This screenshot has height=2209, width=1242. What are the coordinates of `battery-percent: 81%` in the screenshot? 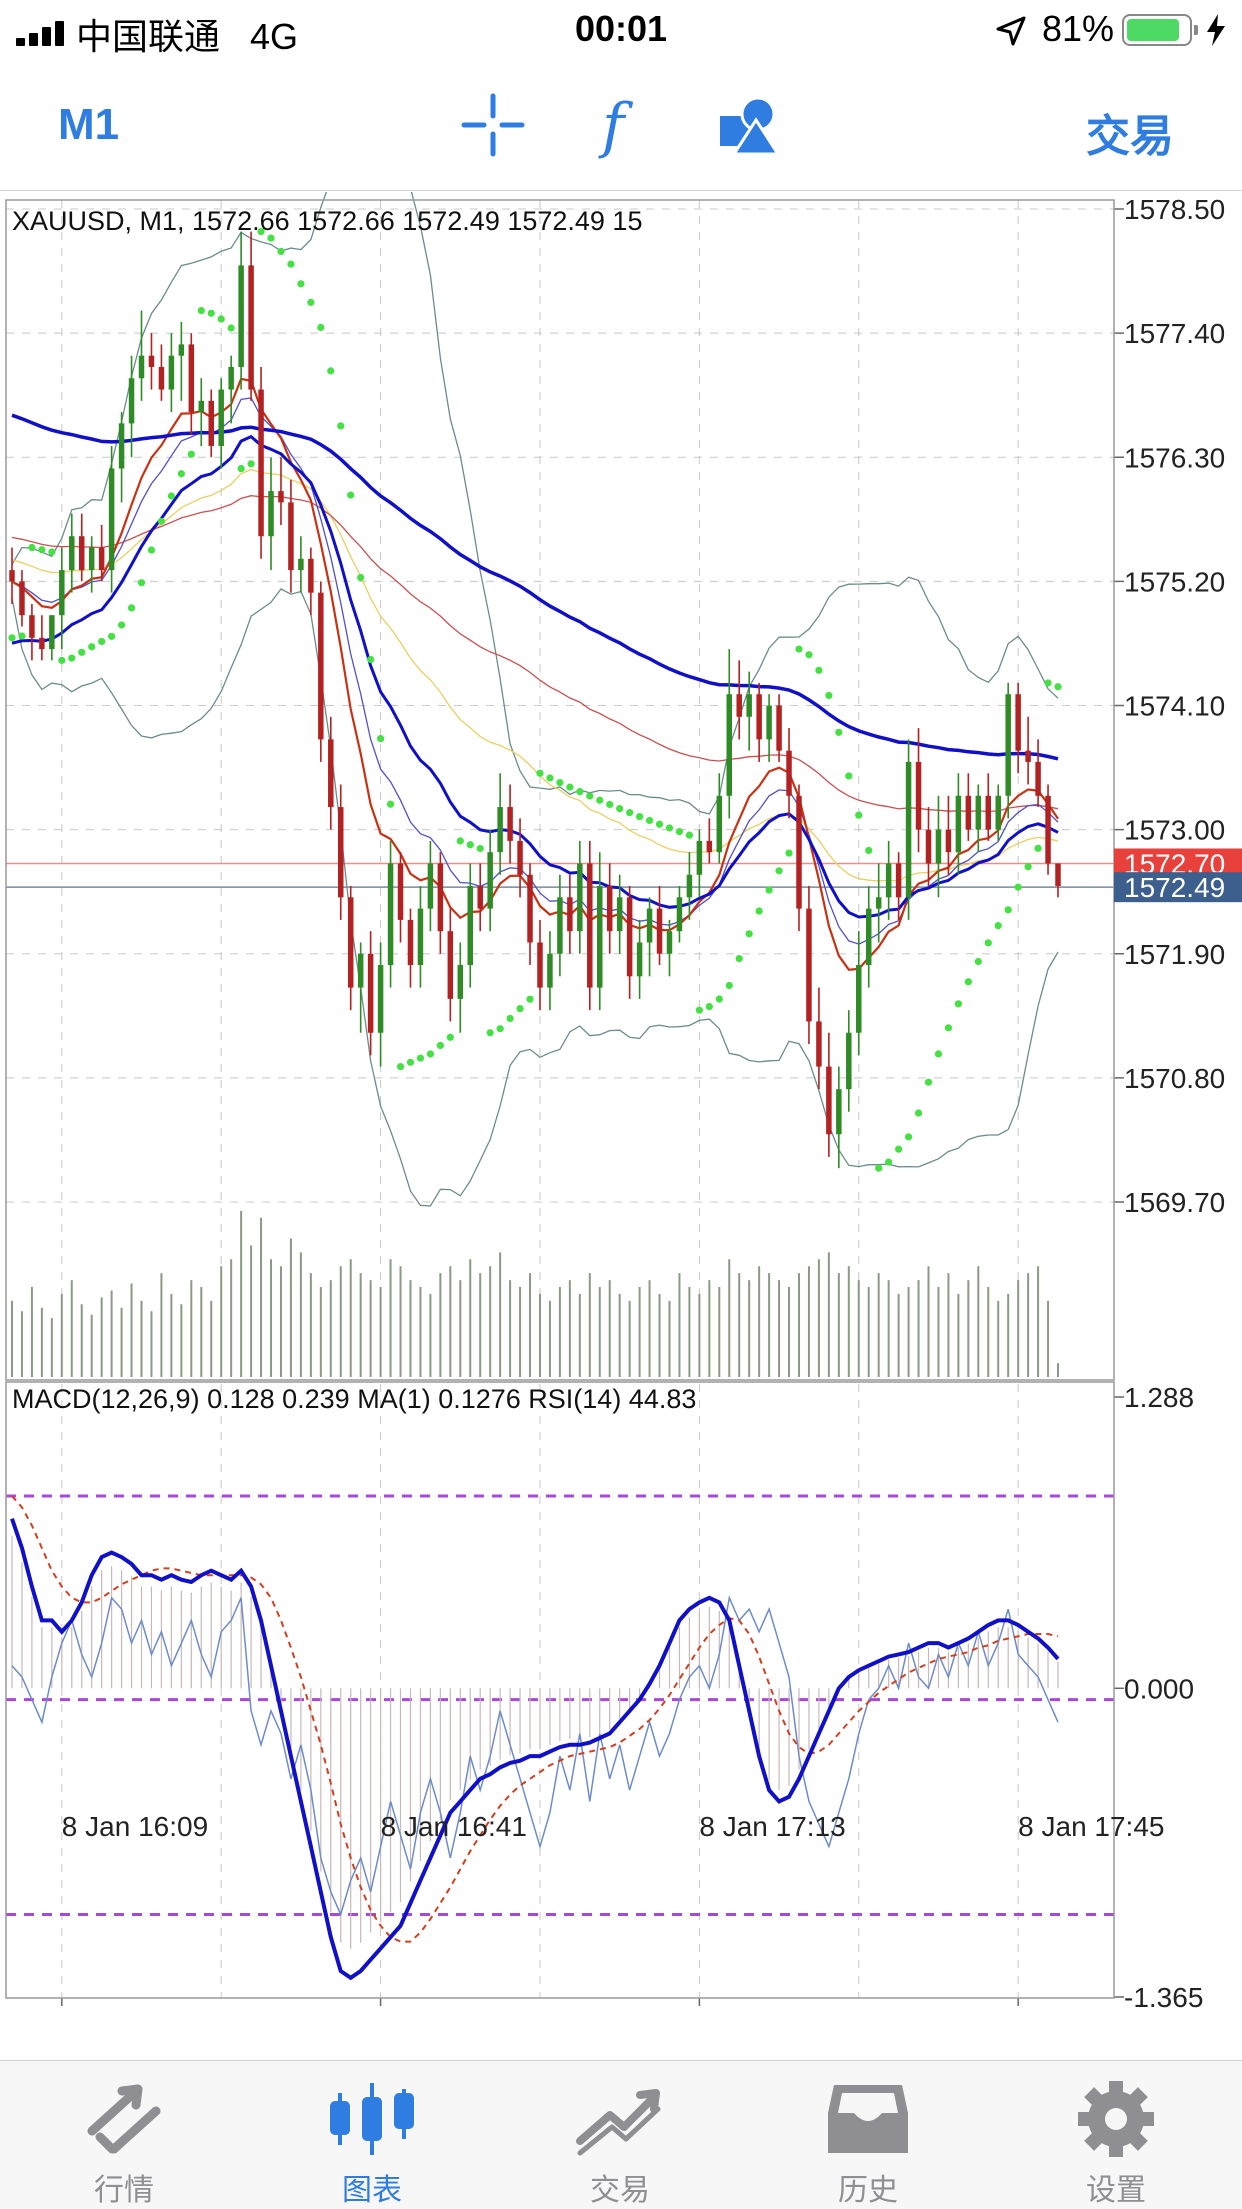 It's located at (1078, 28).